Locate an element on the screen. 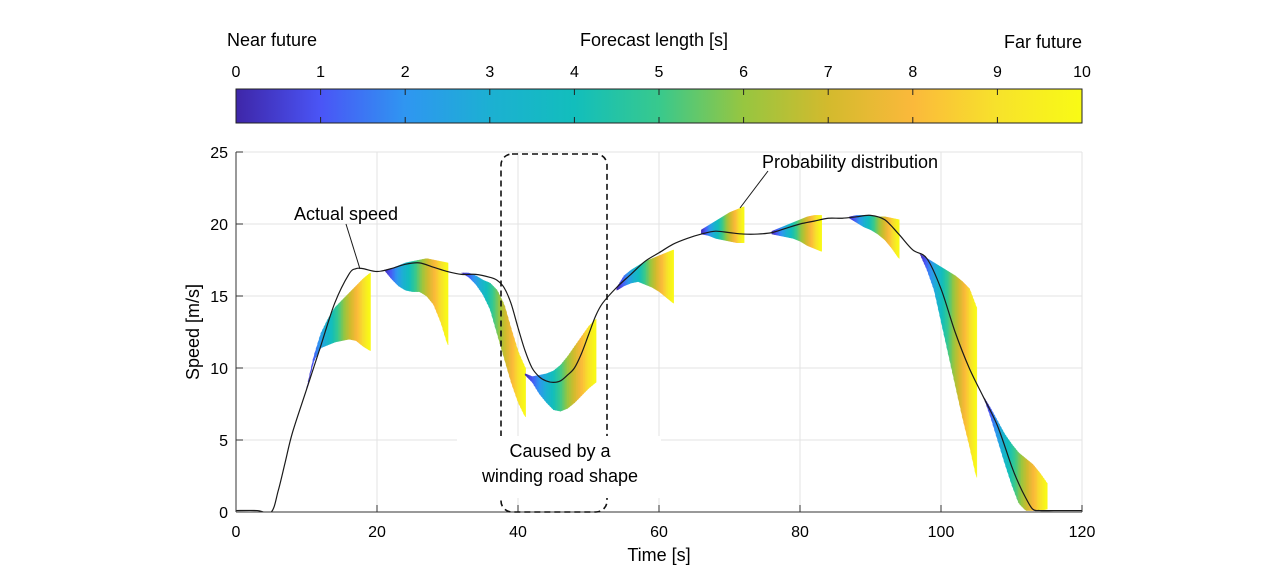 This screenshot has height=586, width=1280. colorbar-tick-label: 6 is located at coordinates (743, 72).